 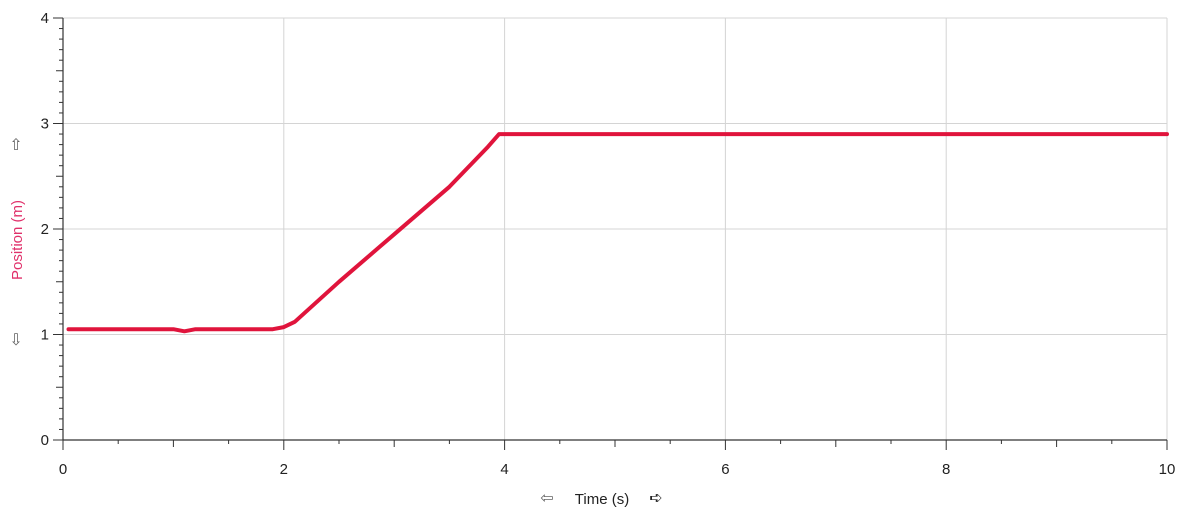 What do you see at coordinates (63, 469) in the screenshot?
I see `x-tick-label: 0` at bounding box center [63, 469].